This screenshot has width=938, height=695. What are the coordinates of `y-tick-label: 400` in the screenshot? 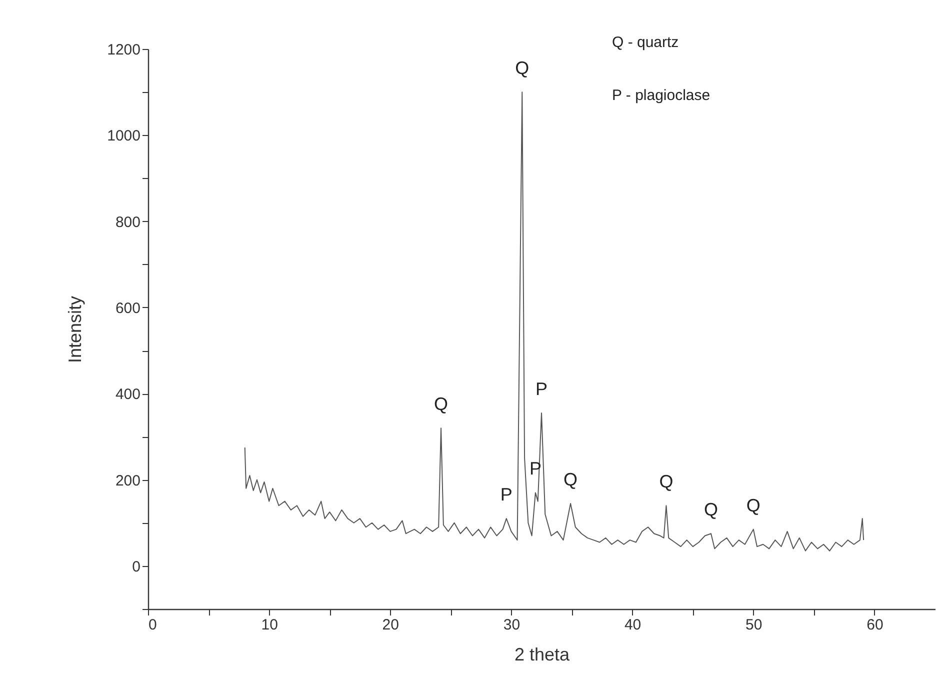 It's located at (127, 395).